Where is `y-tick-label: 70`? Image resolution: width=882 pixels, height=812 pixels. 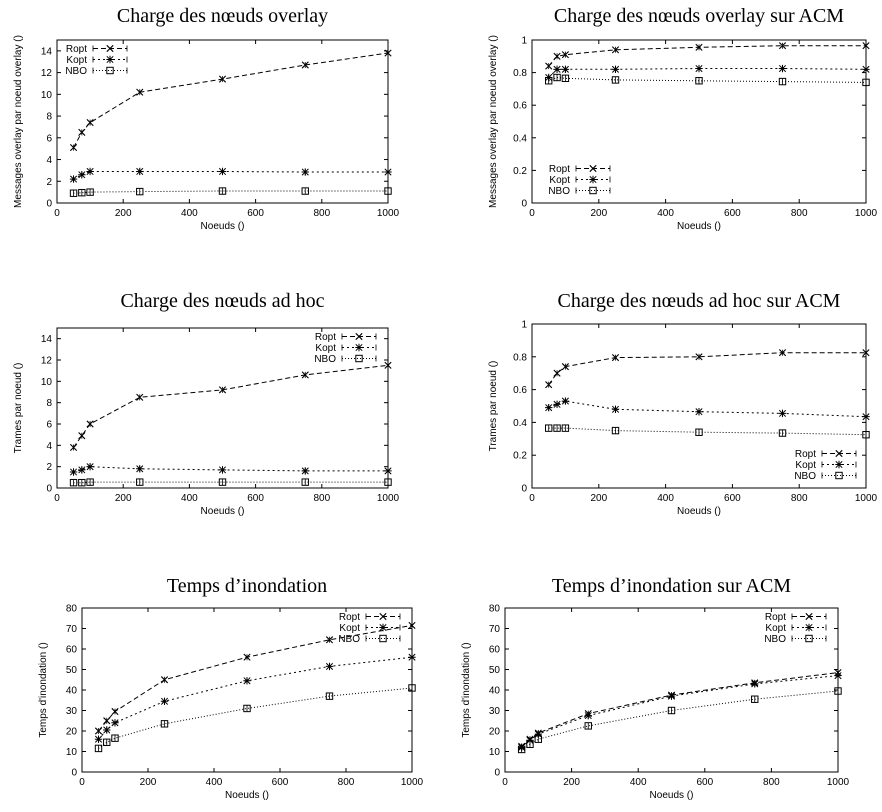
y-tick-label: 70 is located at coordinates (495, 629).